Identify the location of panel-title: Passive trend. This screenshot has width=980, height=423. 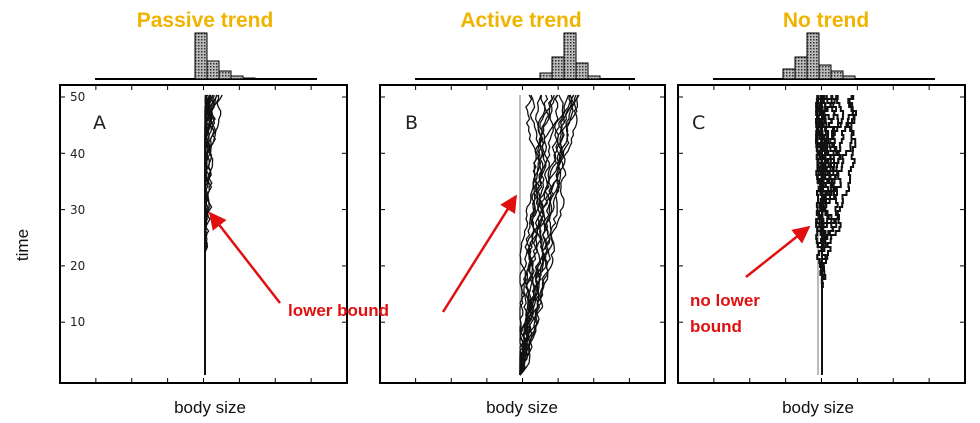
(205, 20).